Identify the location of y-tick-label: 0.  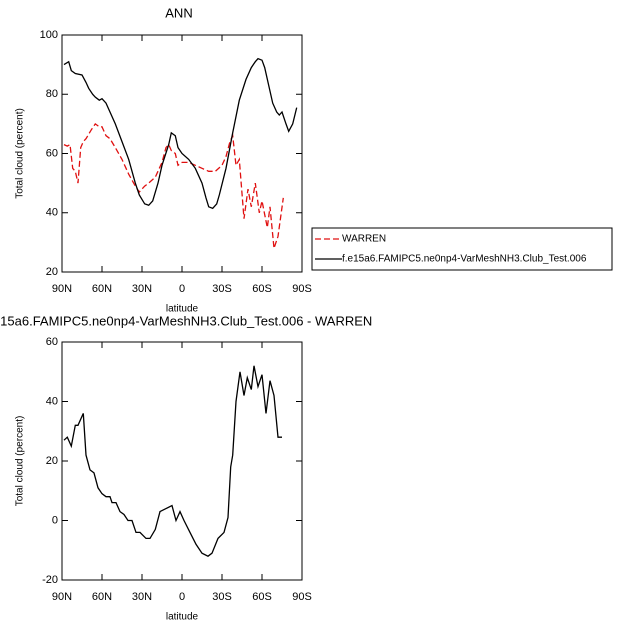
(55, 520).